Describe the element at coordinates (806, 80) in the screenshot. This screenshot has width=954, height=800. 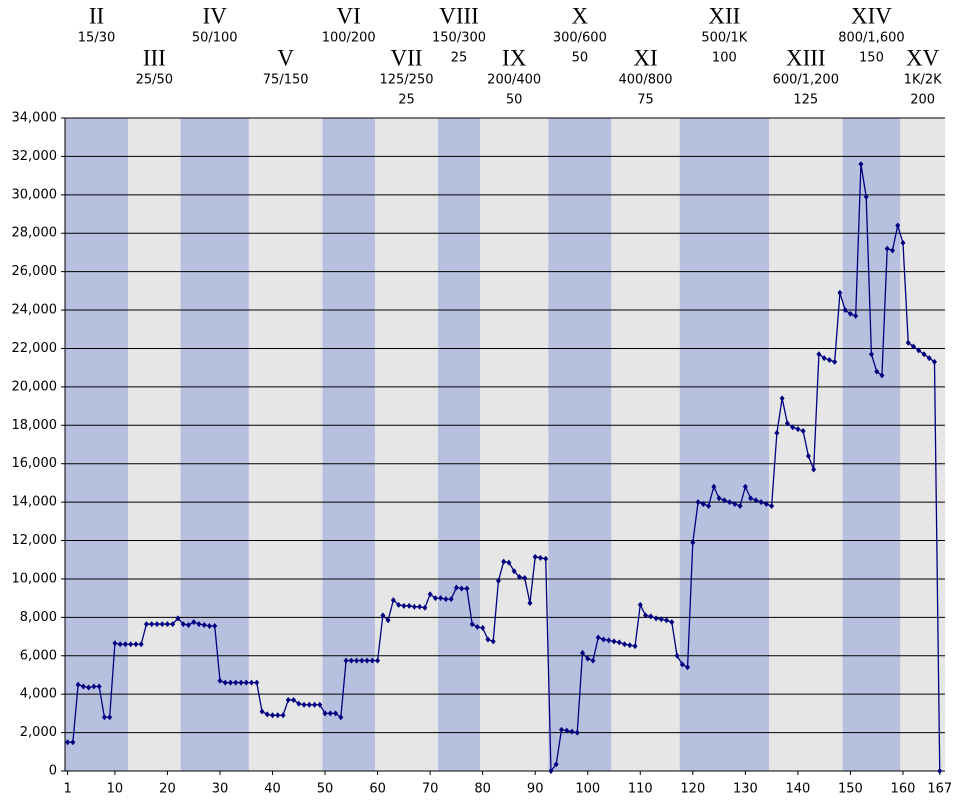
I see `level-blinds: 600/1,200` at that location.